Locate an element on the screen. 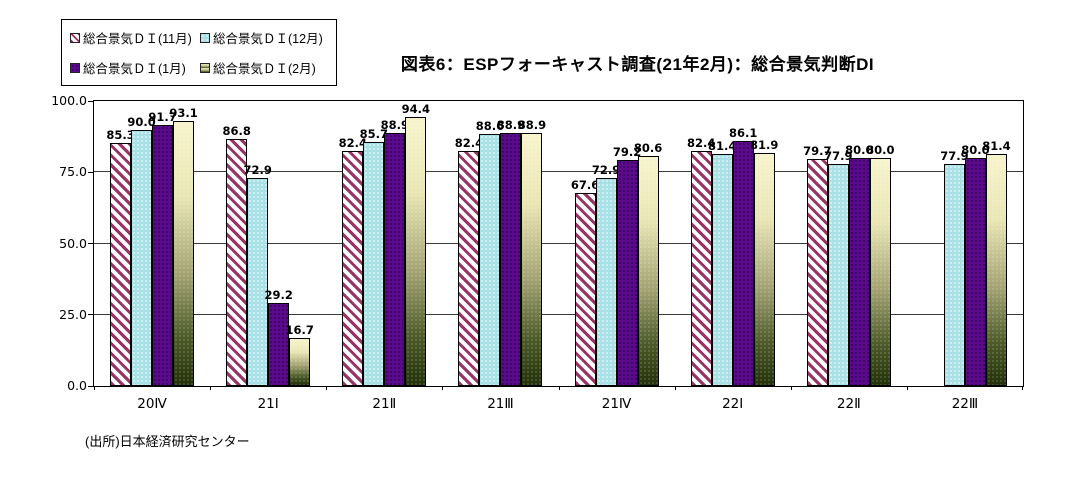 The height and width of the screenshot is (480, 1067). y-axis-tick-label: 25.0 is located at coordinates (73, 314).